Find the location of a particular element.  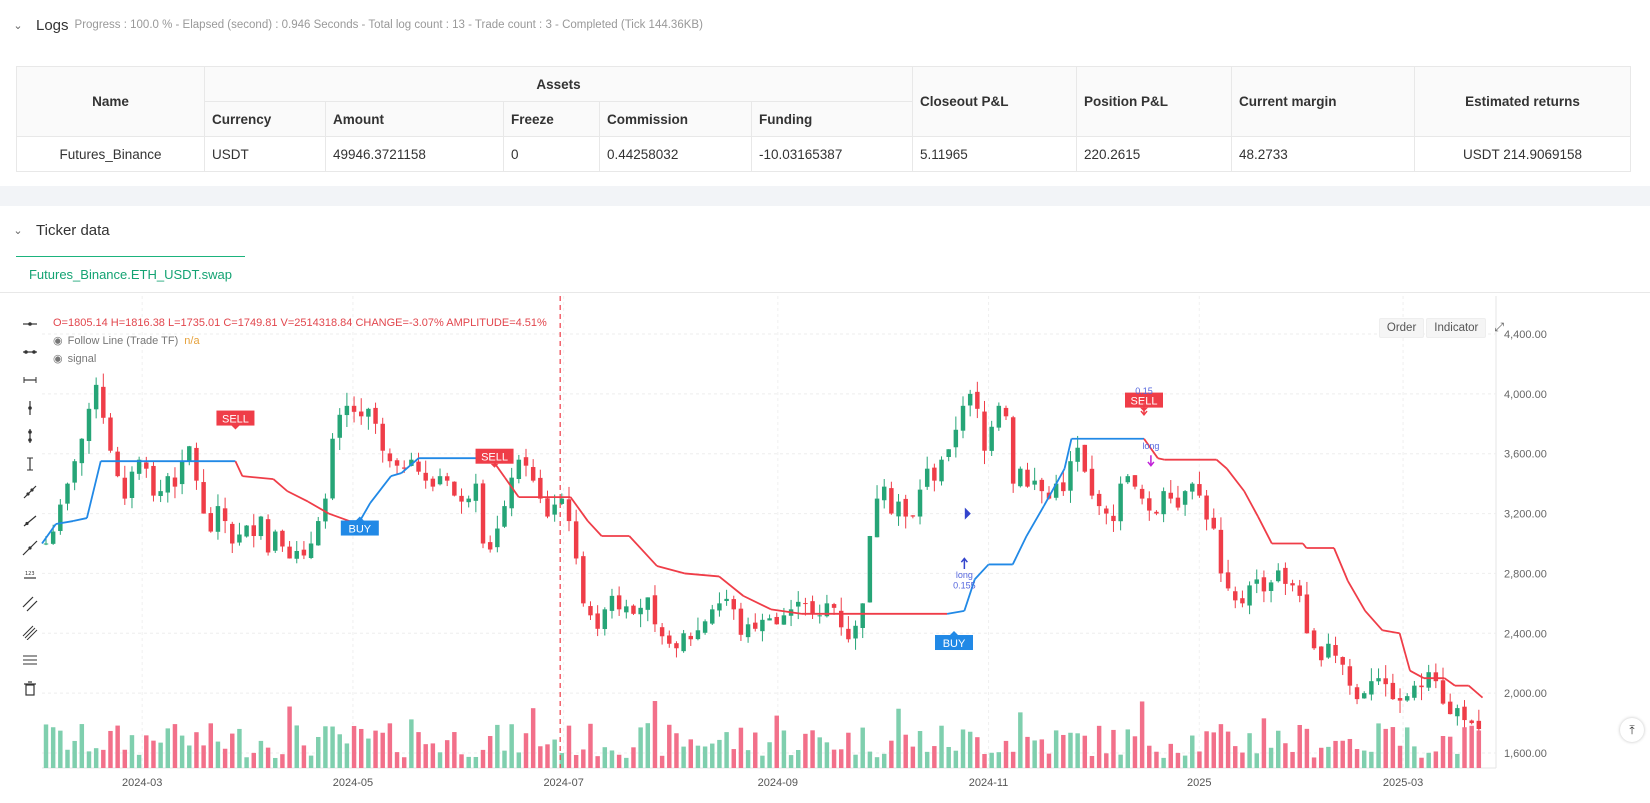

fullscreen-icon: ⤢ is located at coordinates (1499, 327).